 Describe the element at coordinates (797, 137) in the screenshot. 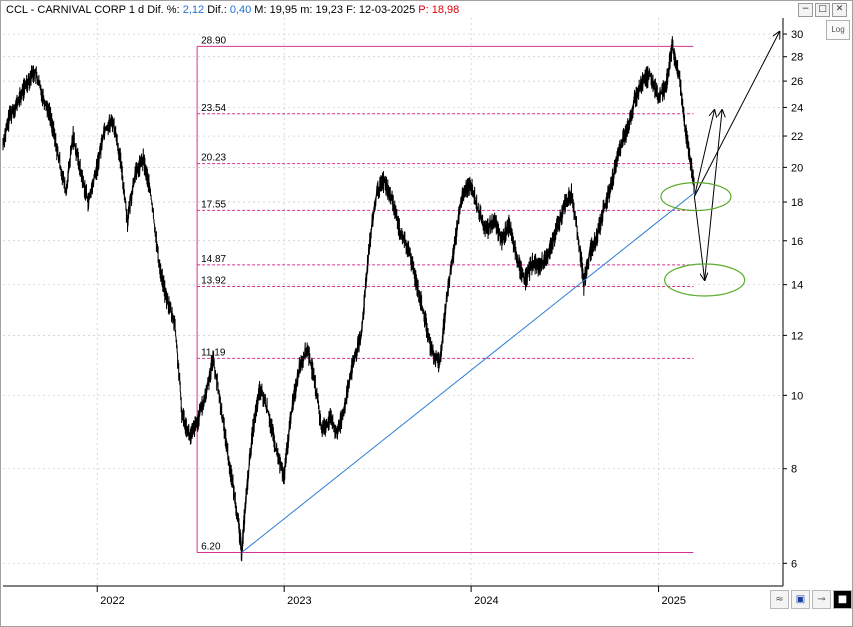

I see `y-tick-label: 22` at that location.